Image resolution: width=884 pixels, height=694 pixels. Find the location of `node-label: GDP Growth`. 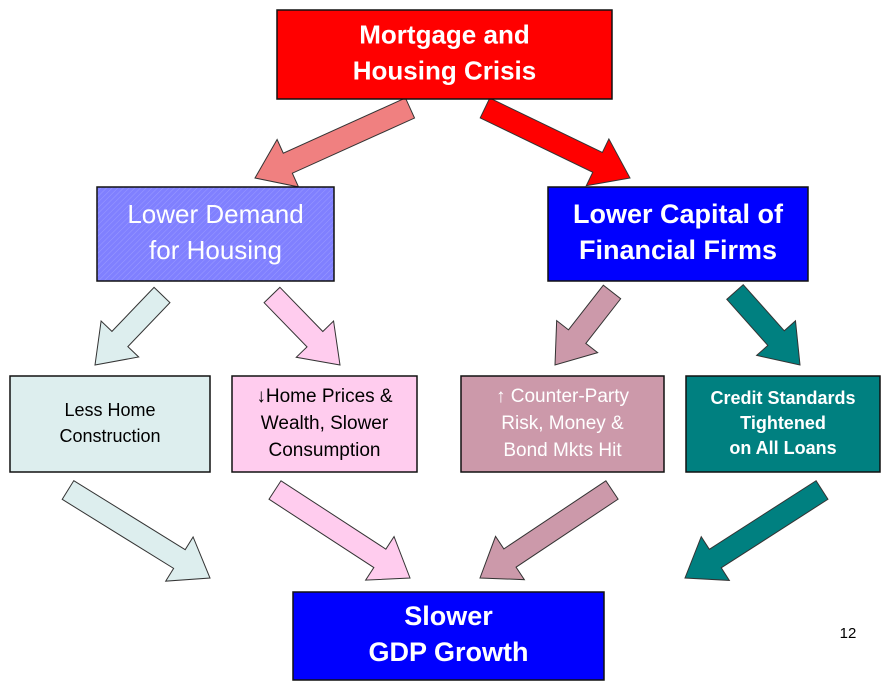

node-label: GDP Growth is located at coordinates (448, 652).